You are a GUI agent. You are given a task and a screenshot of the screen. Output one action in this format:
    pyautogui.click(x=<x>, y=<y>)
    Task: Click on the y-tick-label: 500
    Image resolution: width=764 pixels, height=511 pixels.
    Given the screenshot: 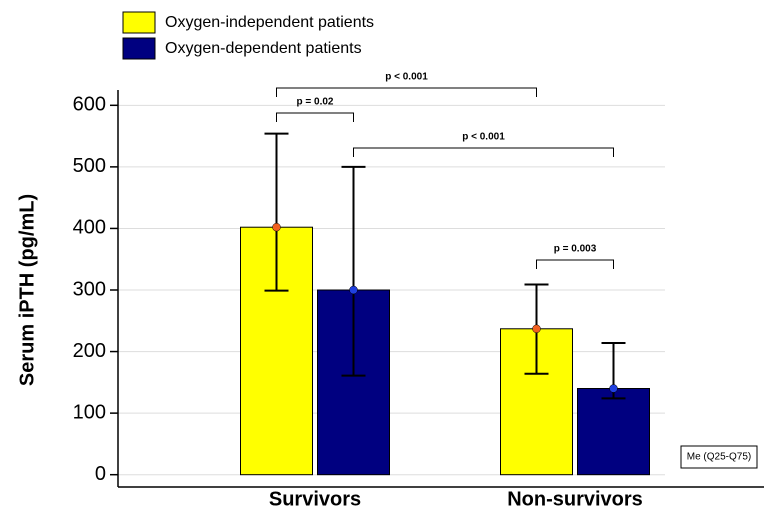 What is the action you would take?
    pyautogui.click(x=89, y=166)
    